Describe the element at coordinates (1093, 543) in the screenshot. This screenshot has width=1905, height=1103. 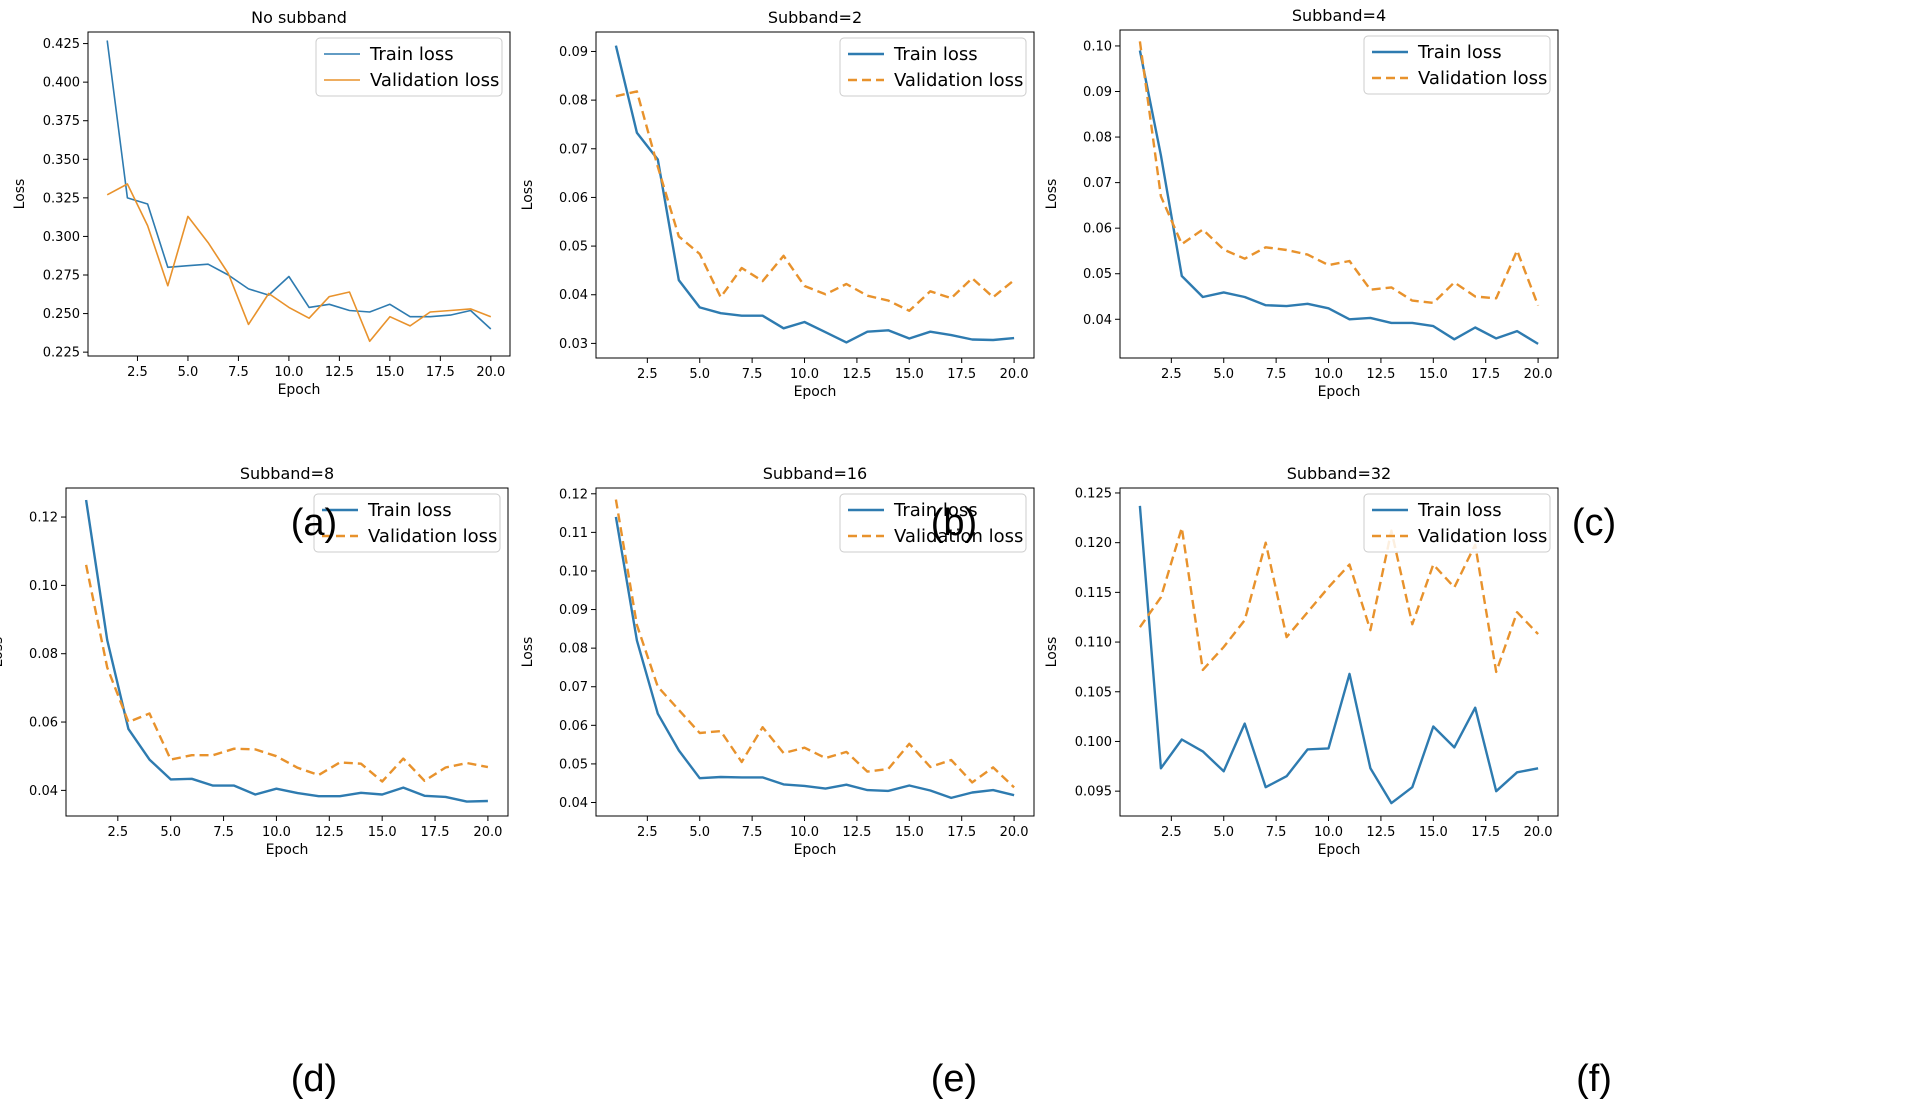
I see `panel-f-ytick-label: 0.120` at that location.